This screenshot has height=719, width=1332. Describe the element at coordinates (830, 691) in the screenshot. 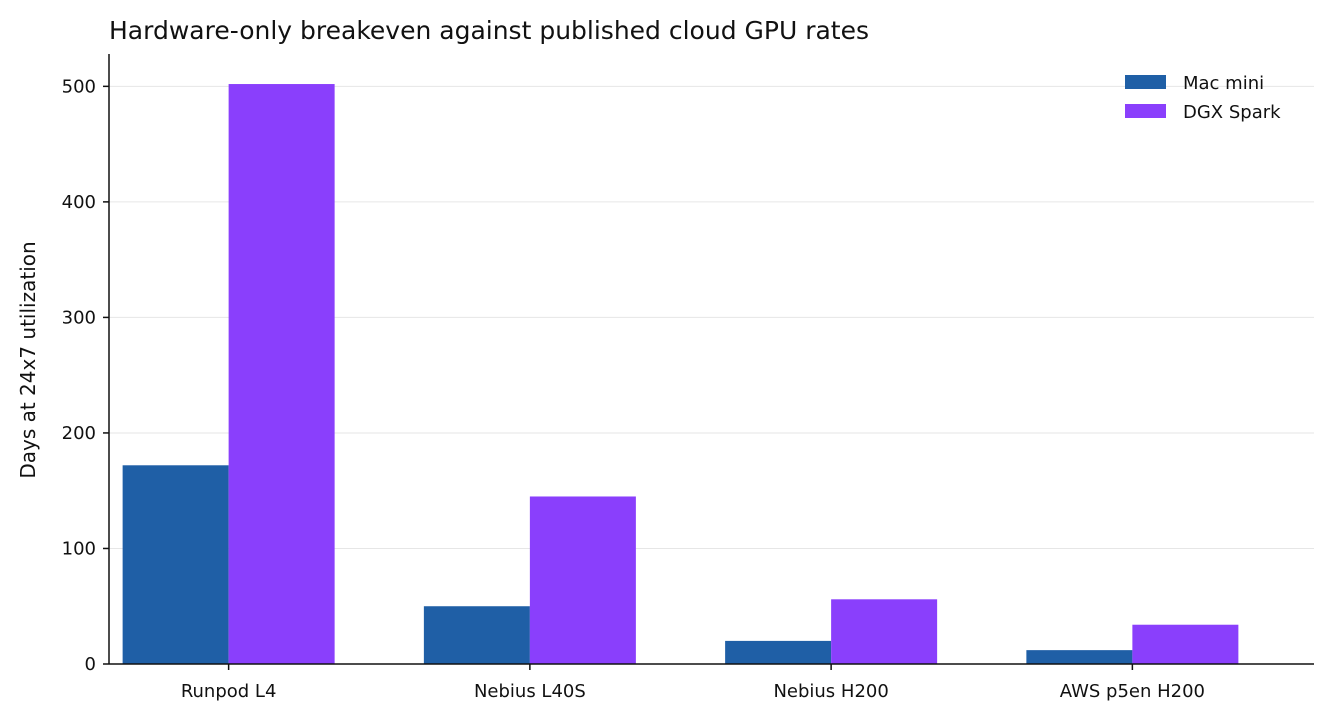

I see `x-tick-label: Nebius H200` at that location.